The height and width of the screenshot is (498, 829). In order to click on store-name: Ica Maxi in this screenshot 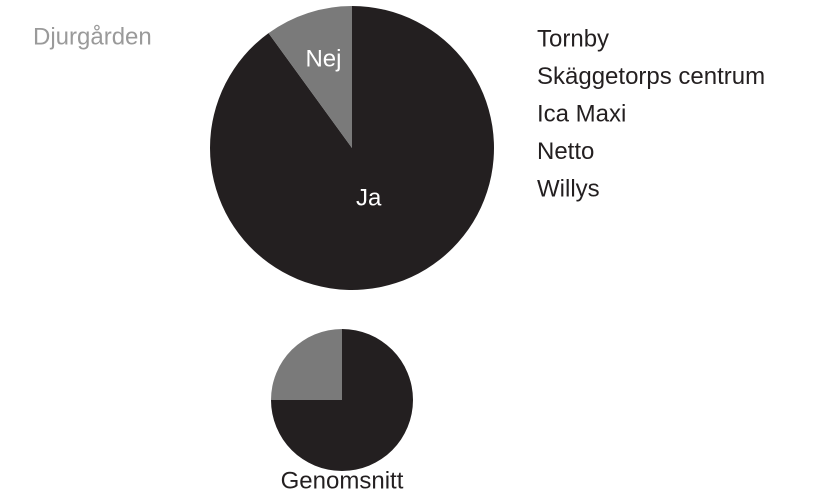, I will do `click(581, 113)`.